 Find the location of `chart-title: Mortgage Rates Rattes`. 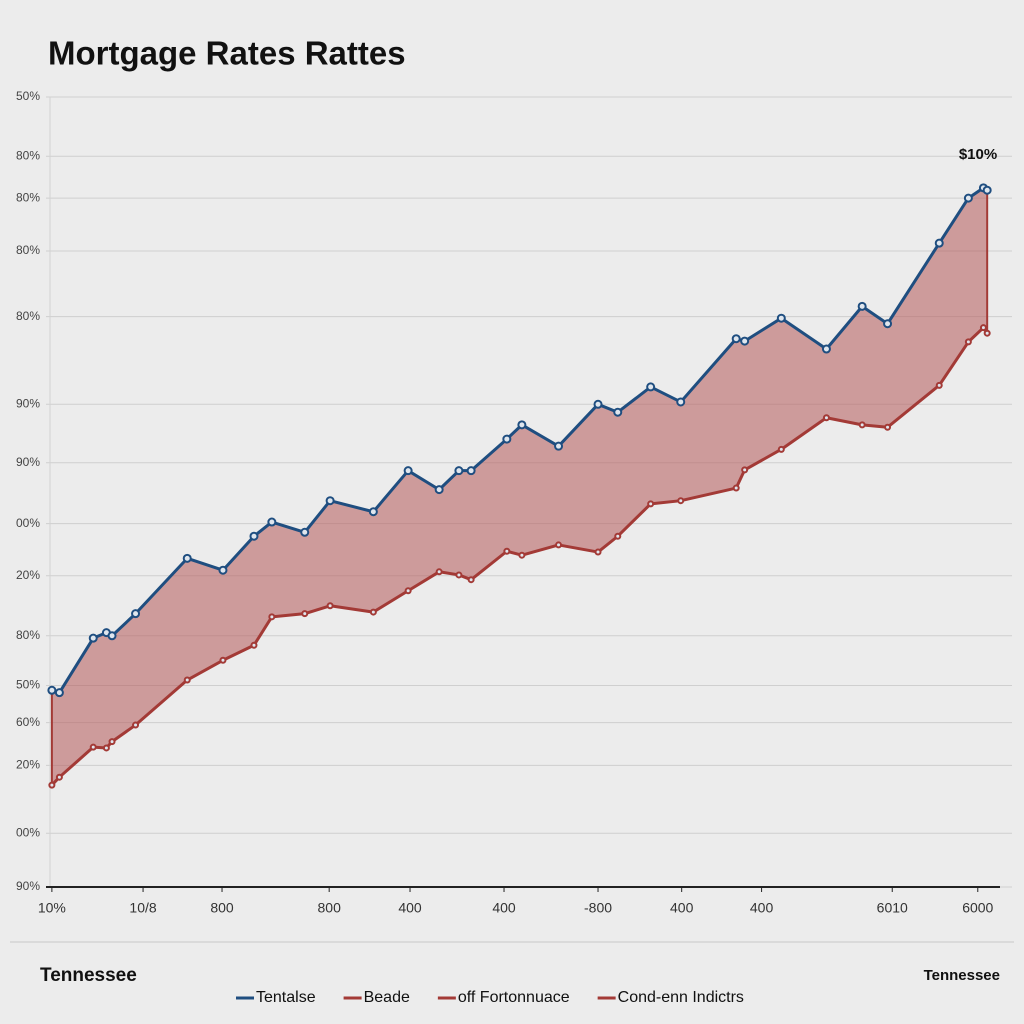

chart-title: Mortgage Rates Rattes is located at coordinates (227, 53).